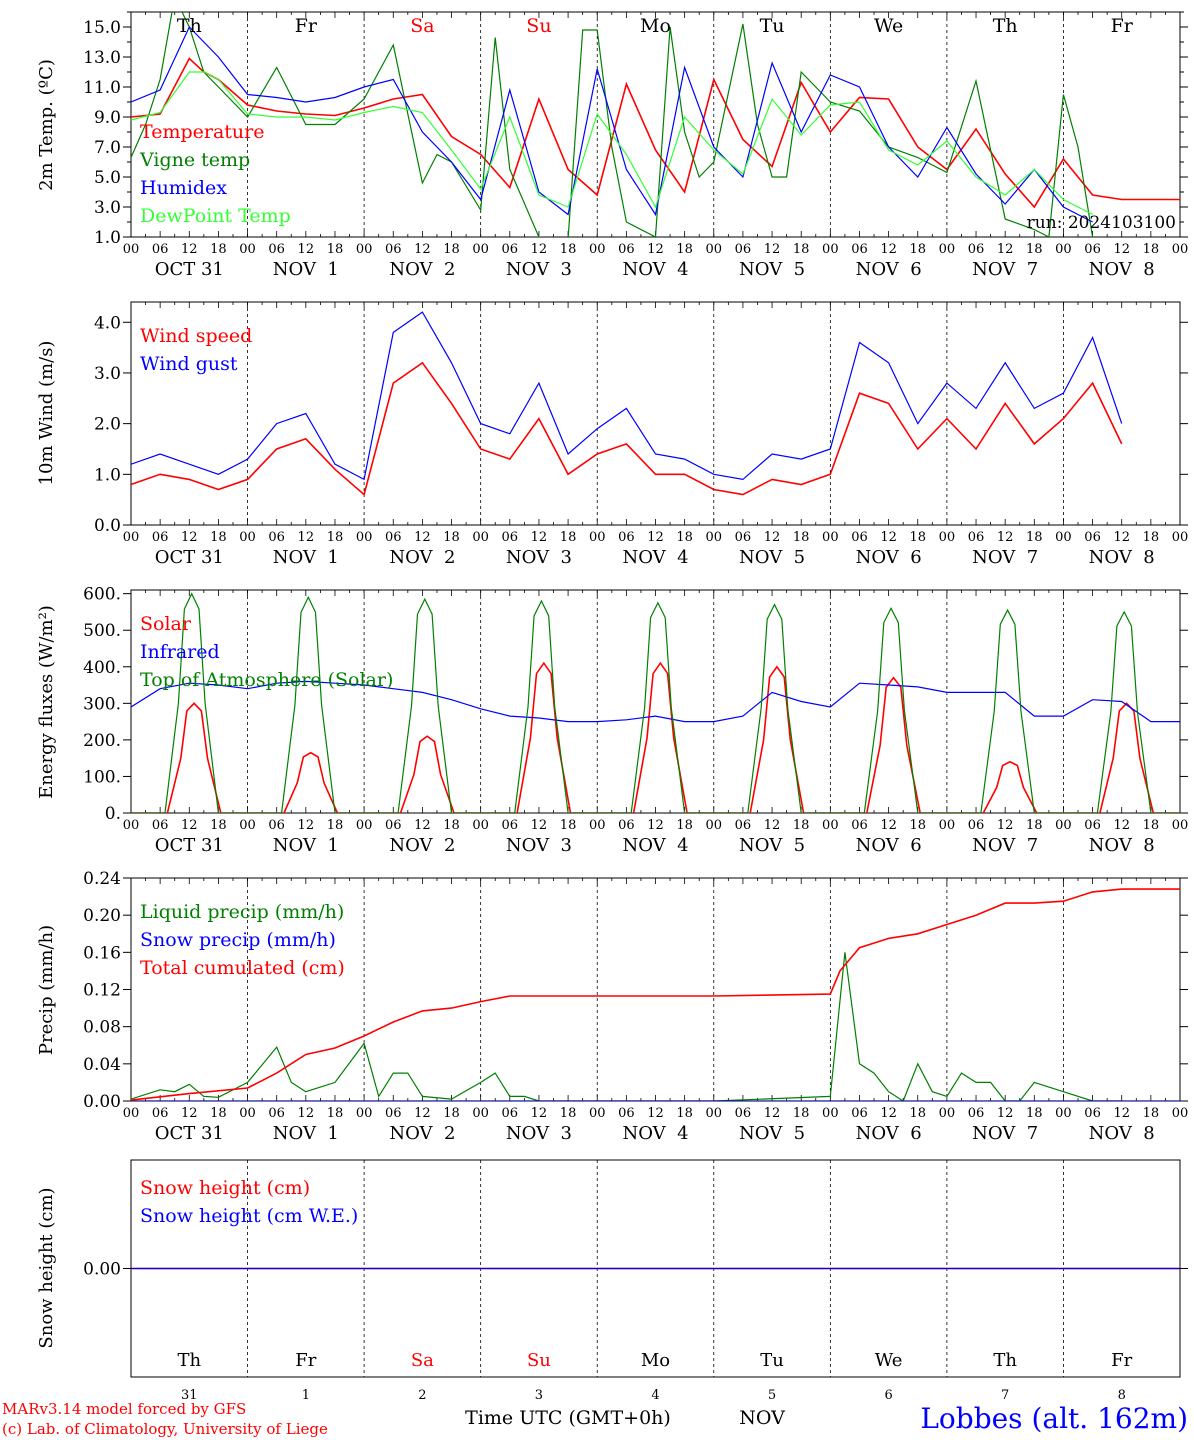  Describe the element at coordinates (102, 1028) in the screenshot. I see `y-tick-label: 0.08` at that location.